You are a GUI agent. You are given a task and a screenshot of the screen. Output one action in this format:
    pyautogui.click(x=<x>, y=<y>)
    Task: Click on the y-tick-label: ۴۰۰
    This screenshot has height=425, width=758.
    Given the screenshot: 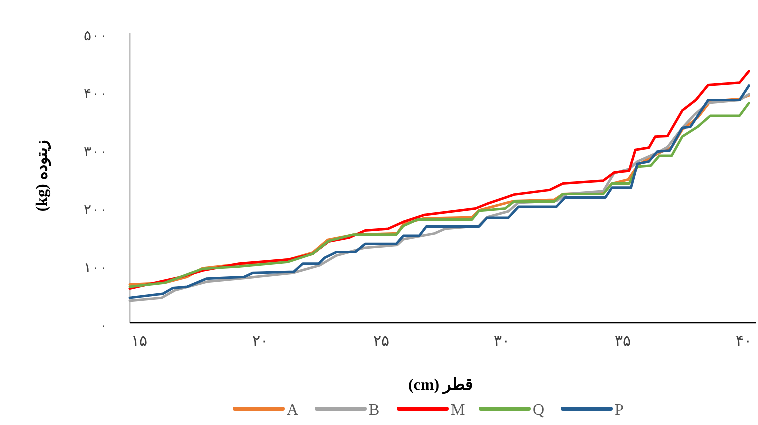 What is the action you would take?
    pyautogui.click(x=96, y=95)
    